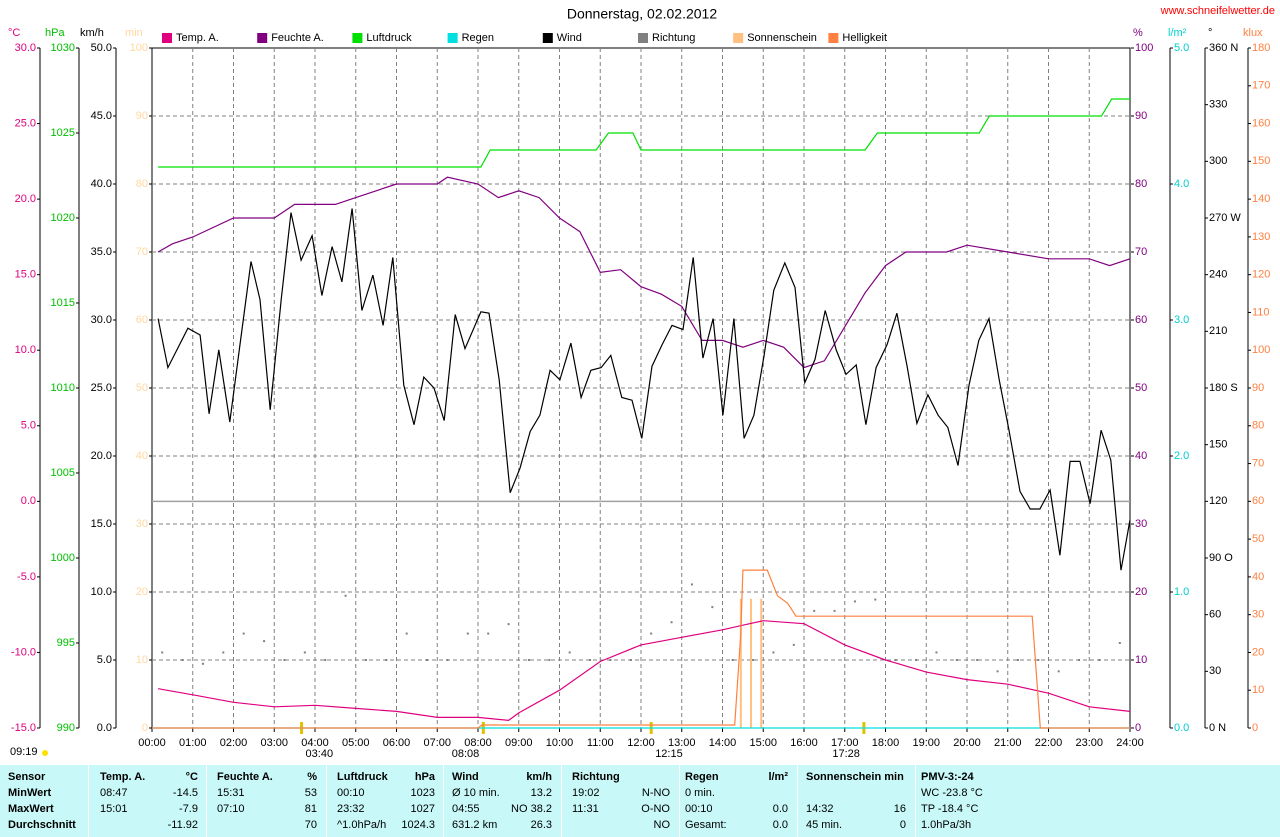 The width and height of the screenshot is (1280, 837). What do you see at coordinates (297, 38) in the screenshot?
I see `legend-label: Feuchte A.` at bounding box center [297, 38].